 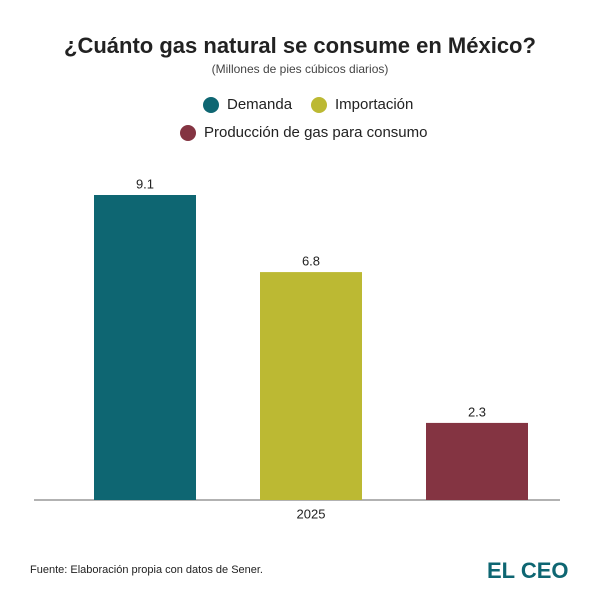 I want to click on logo: EL CEO, so click(x=528, y=570).